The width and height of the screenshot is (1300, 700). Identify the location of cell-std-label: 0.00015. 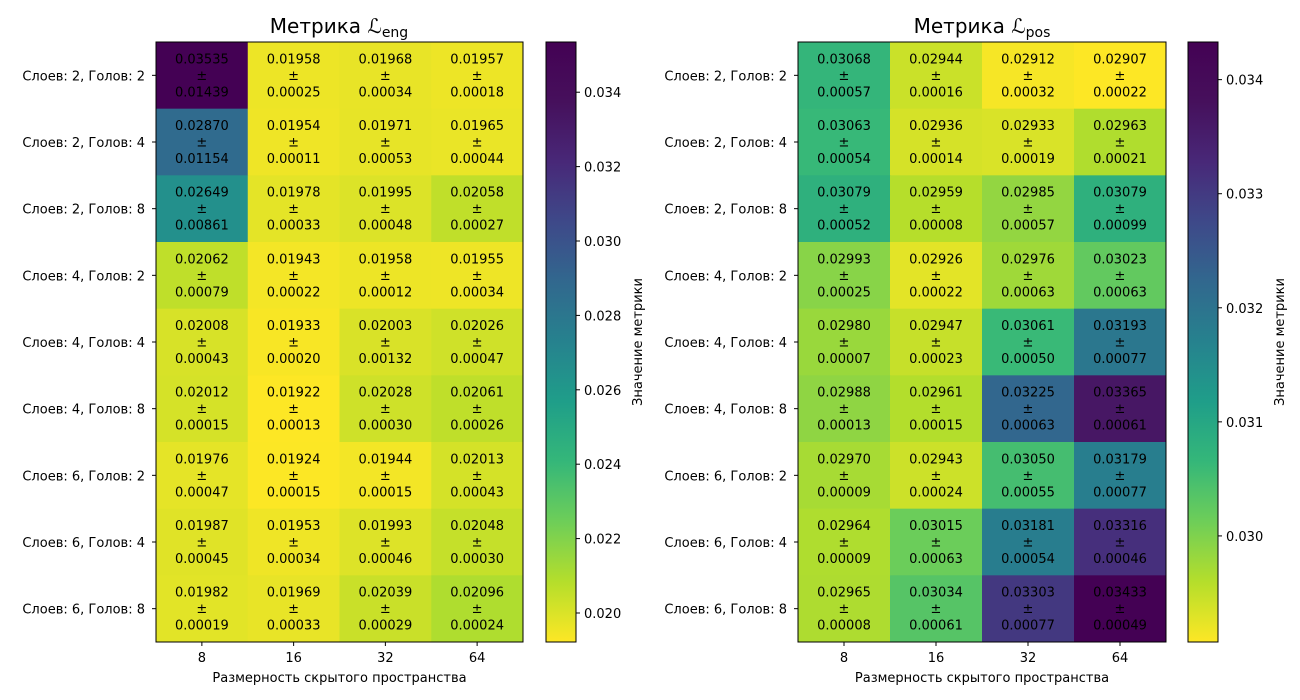
(385, 492).